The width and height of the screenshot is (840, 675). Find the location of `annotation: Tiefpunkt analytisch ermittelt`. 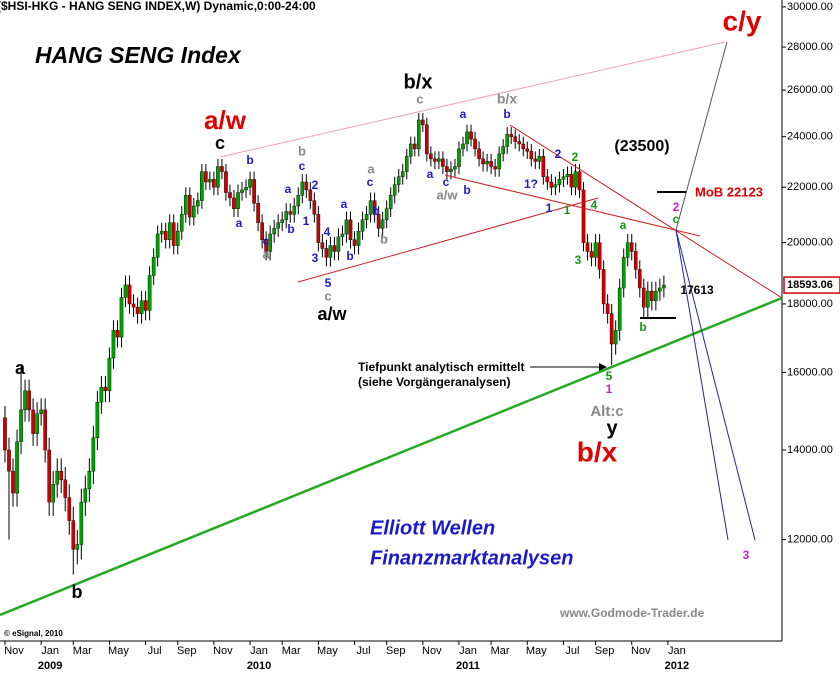

annotation: Tiefpunkt analytisch ermittelt is located at coordinates (441, 367).